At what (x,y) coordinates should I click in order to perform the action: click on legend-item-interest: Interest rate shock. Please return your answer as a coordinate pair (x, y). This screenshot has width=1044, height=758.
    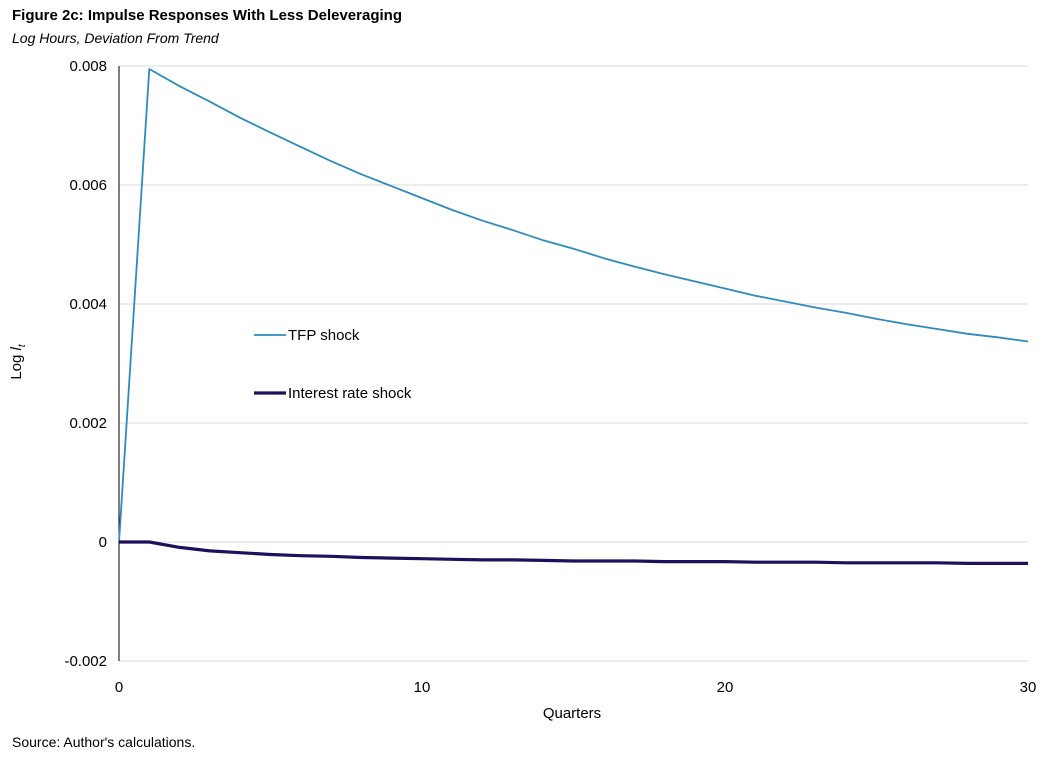
    Looking at the image, I should click on (333, 393).